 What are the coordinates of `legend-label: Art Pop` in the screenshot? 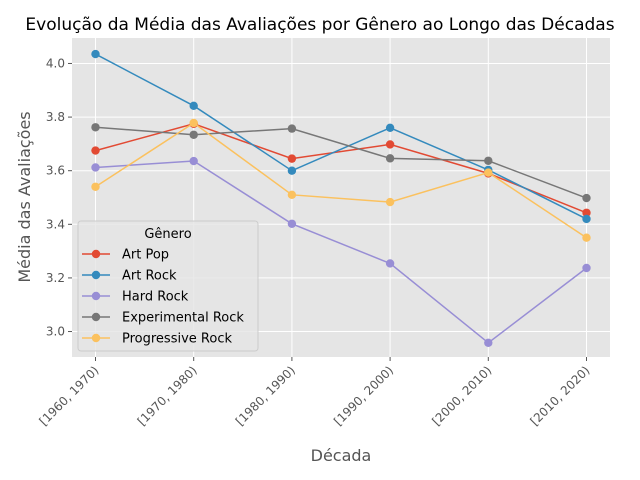 It's located at (145, 255).